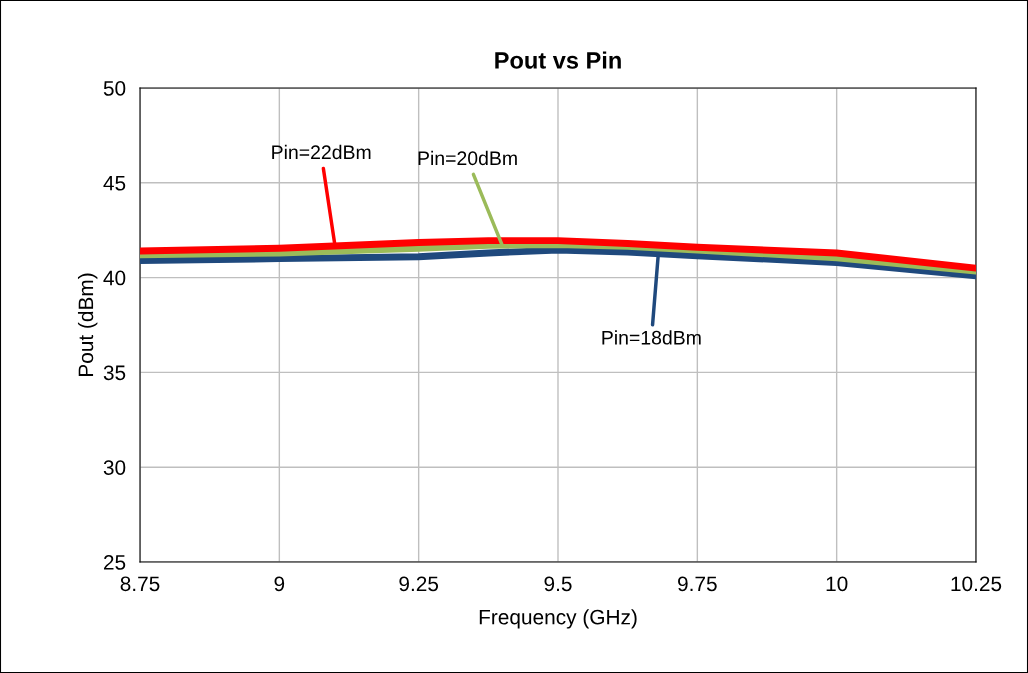  Describe the element at coordinates (140, 584) in the screenshot. I see `x-tick-label: 8.75` at that location.